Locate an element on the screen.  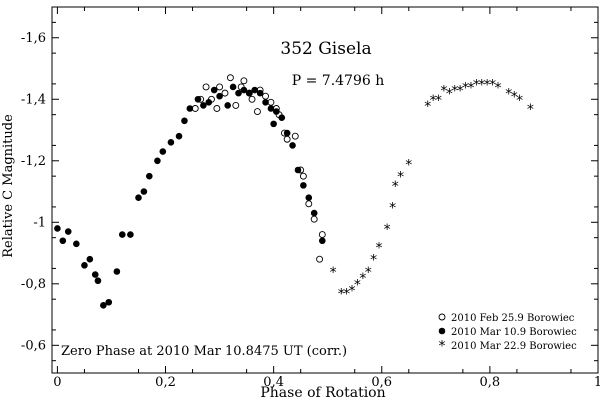
legend-marker: * is located at coordinates (442, 347).